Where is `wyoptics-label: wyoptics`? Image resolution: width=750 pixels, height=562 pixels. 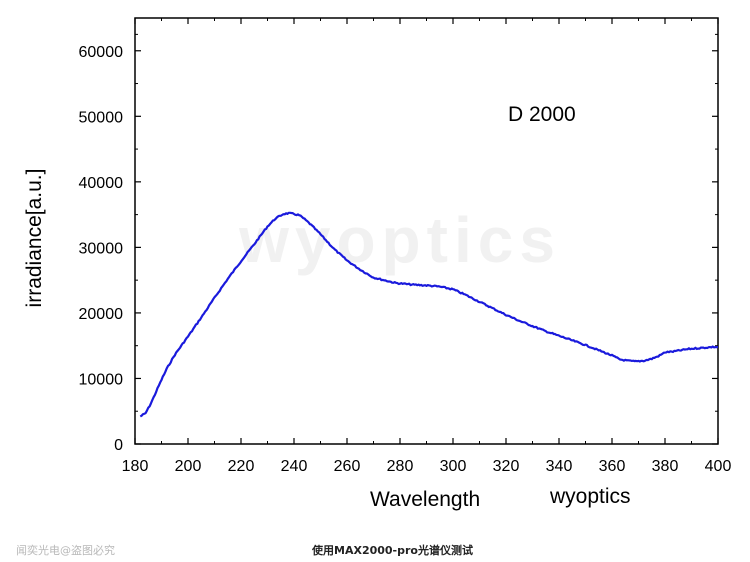 wyoptics-label: wyoptics is located at coordinates (590, 496).